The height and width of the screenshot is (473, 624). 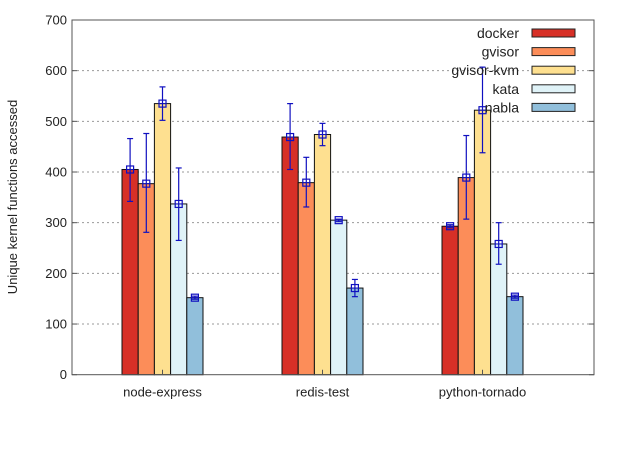 What do you see at coordinates (515, 336) in the screenshot?
I see `bar-nabla-python-tornado` at bounding box center [515, 336].